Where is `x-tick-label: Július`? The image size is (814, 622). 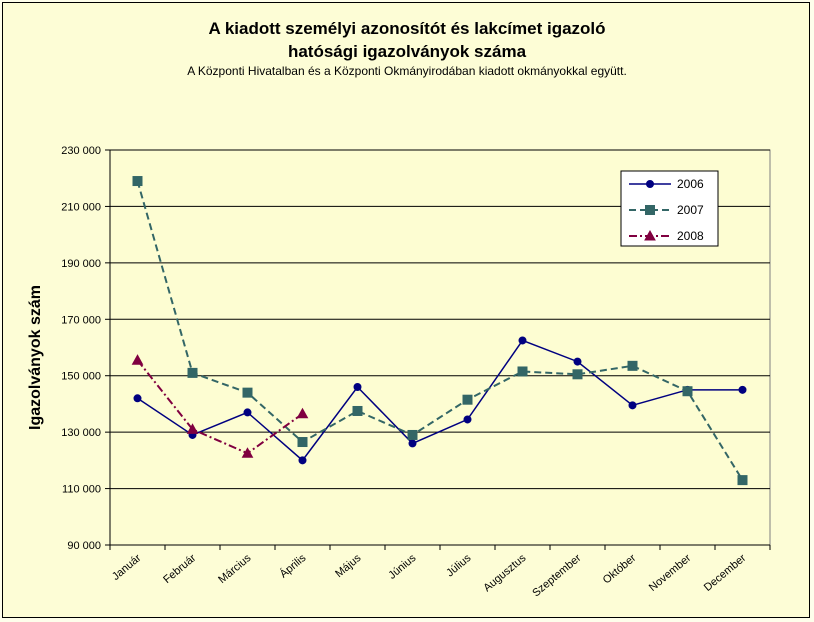
x-tick-label: Július is located at coordinates (459, 566).